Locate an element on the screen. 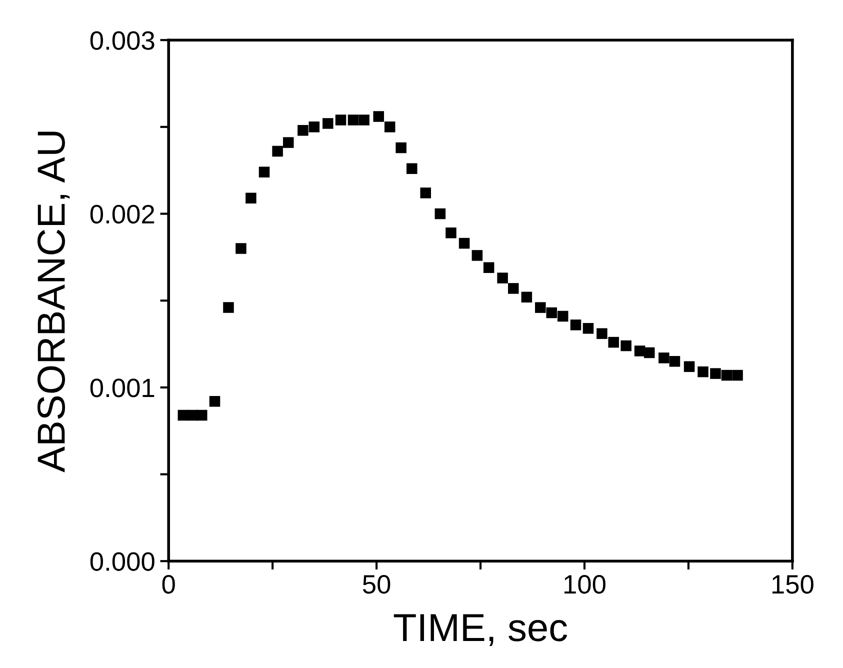 The height and width of the screenshot is (668, 843). x-tick-label: 150 is located at coordinates (793, 584).